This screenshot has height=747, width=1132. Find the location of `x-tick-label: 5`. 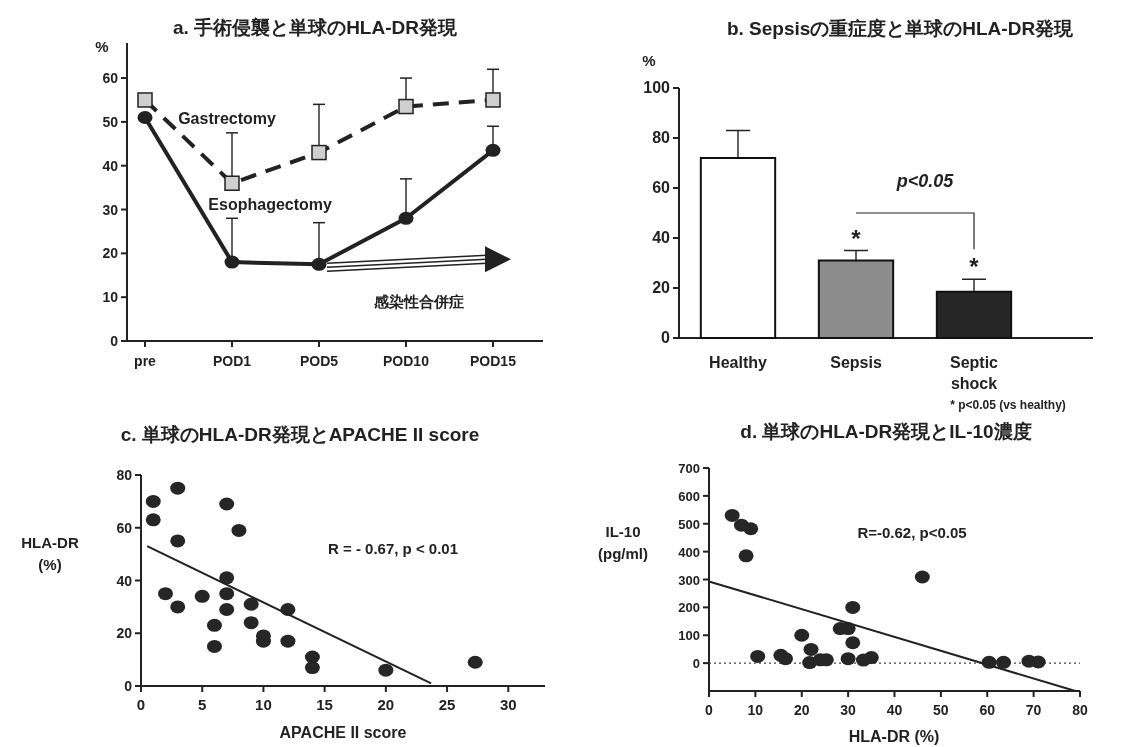

x-tick-label: 5 is located at coordinates (202, 704).